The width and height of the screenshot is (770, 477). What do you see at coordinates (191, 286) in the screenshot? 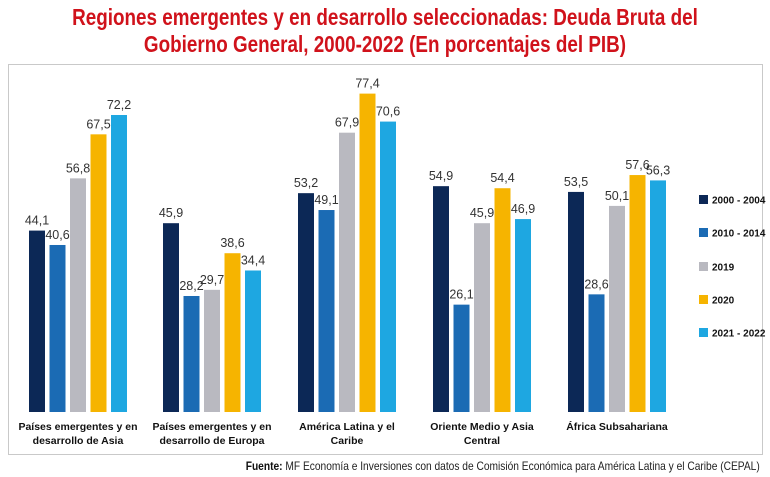
I see `data-label: 28,2` at bounding box center [191, 286].